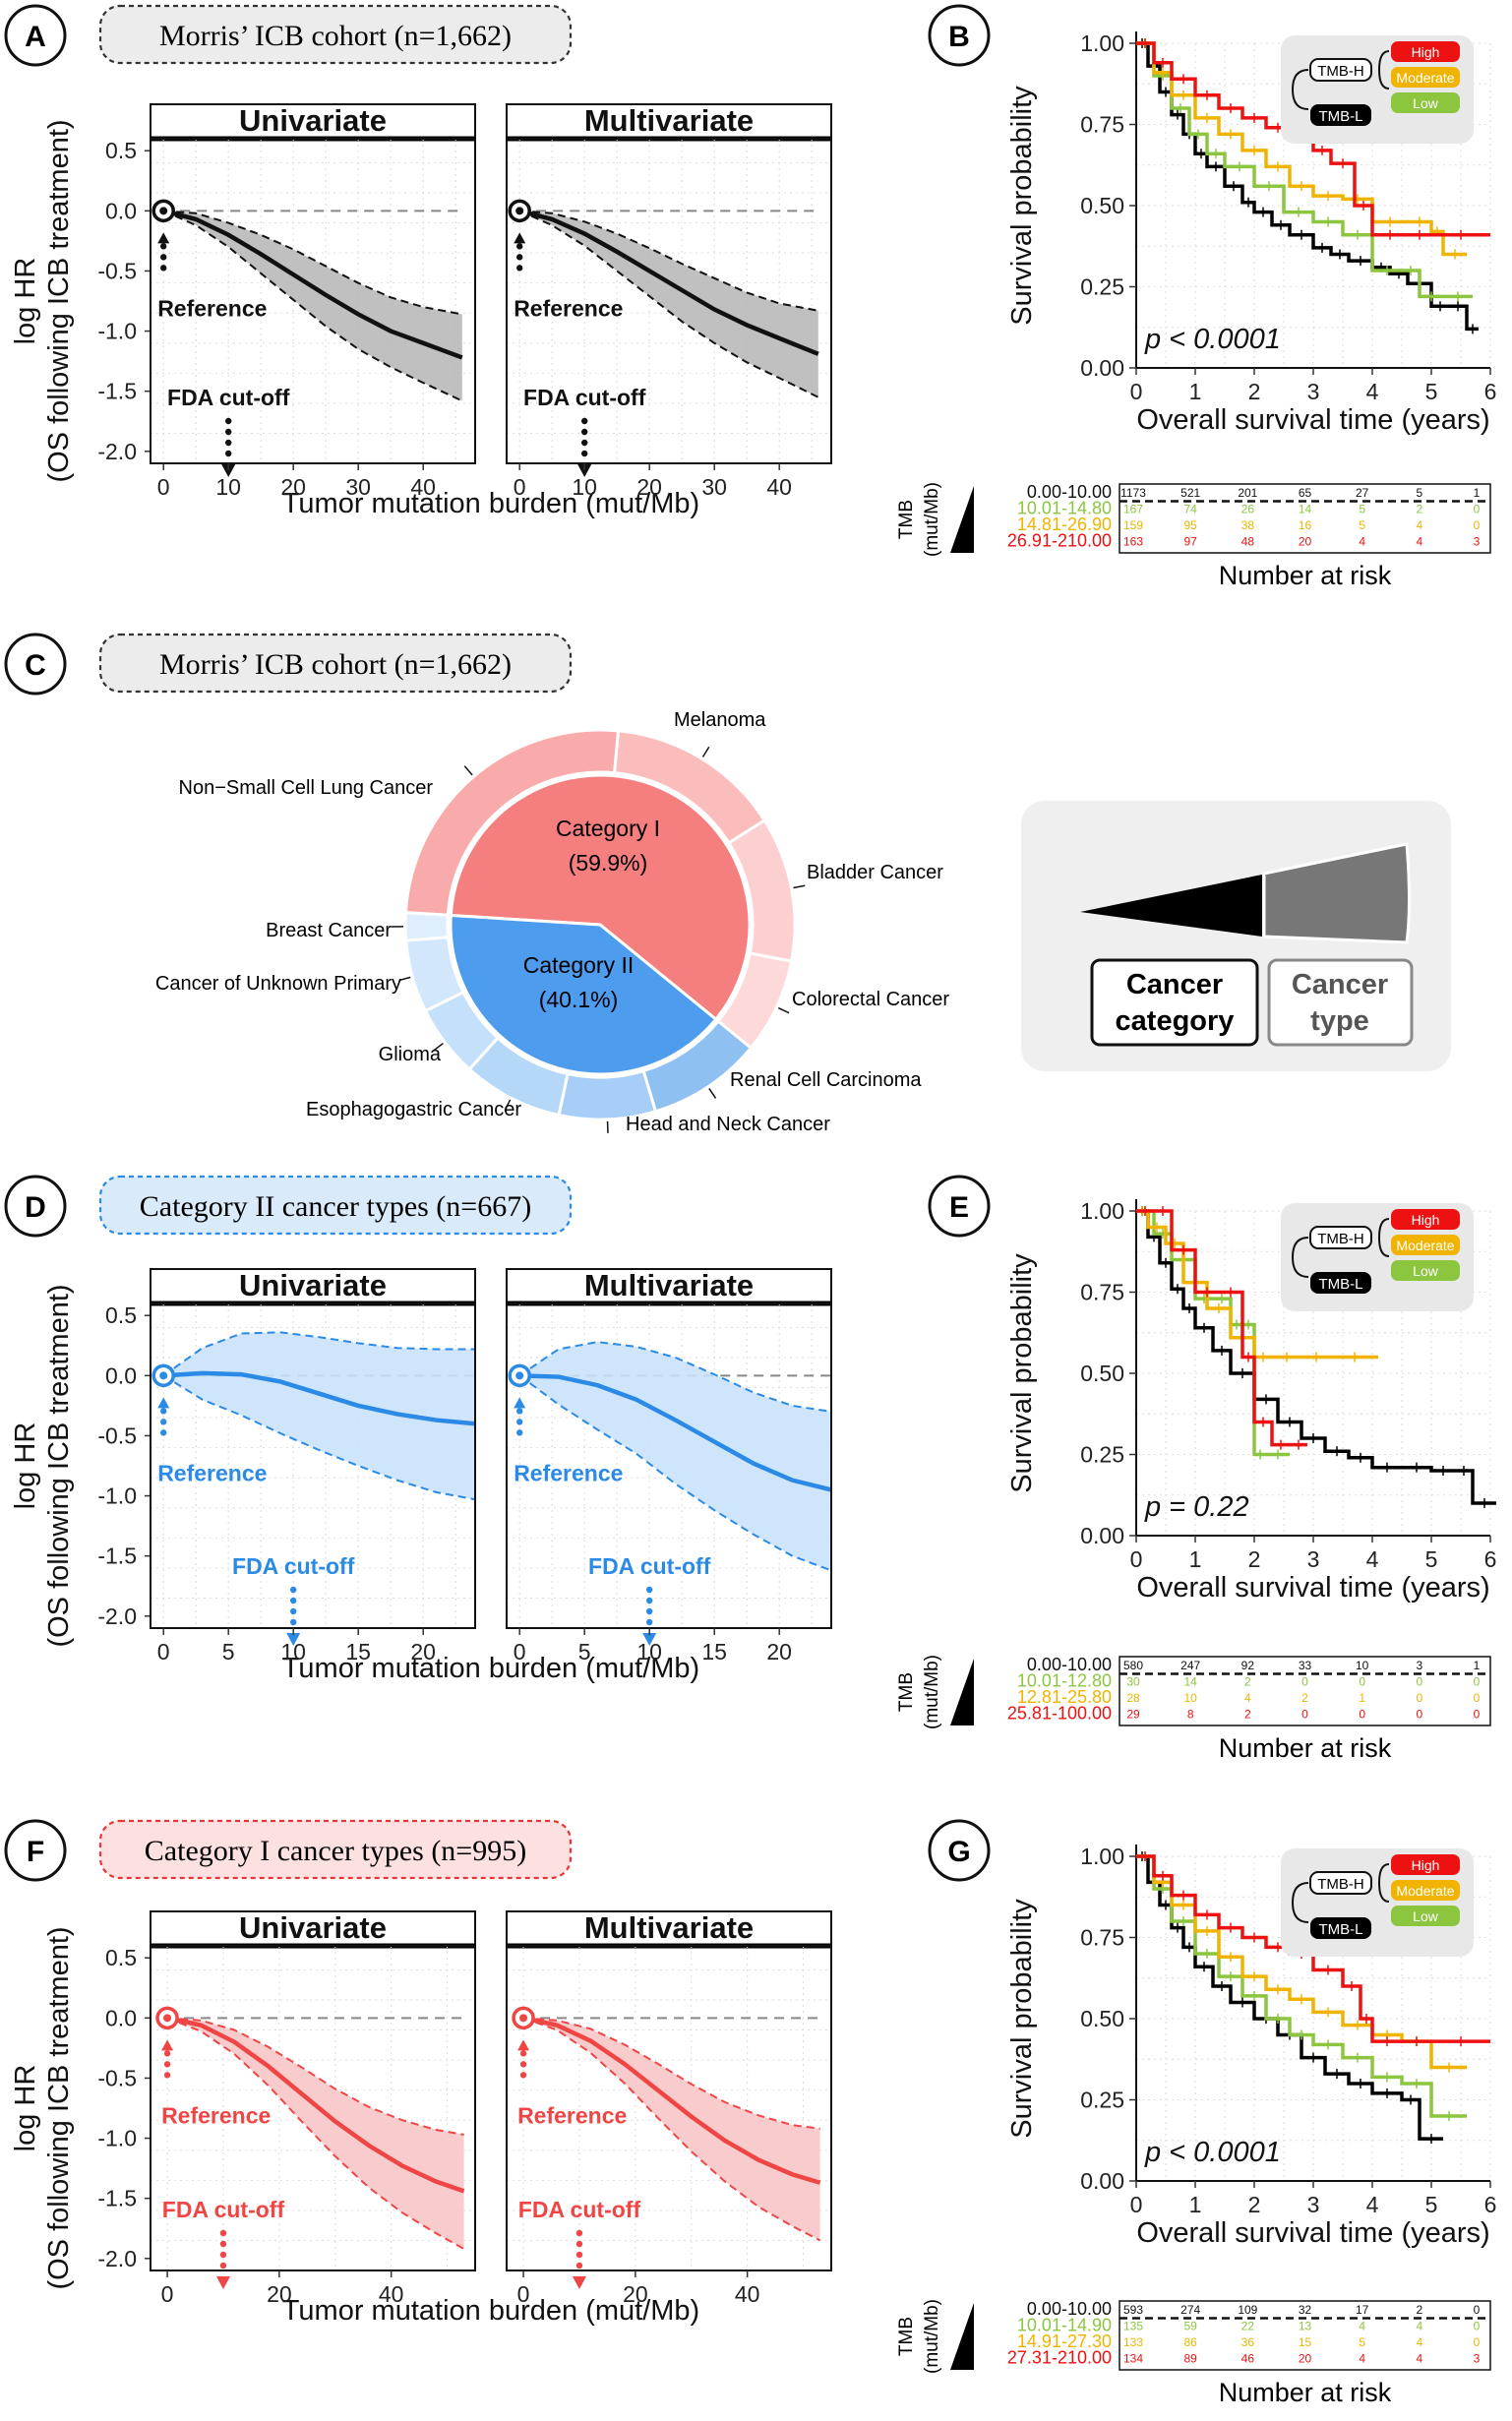 This screenshot has width=1512, height=2421. I want to click on fda-cutoff-label: FDA cut-off, so click(584, 397).